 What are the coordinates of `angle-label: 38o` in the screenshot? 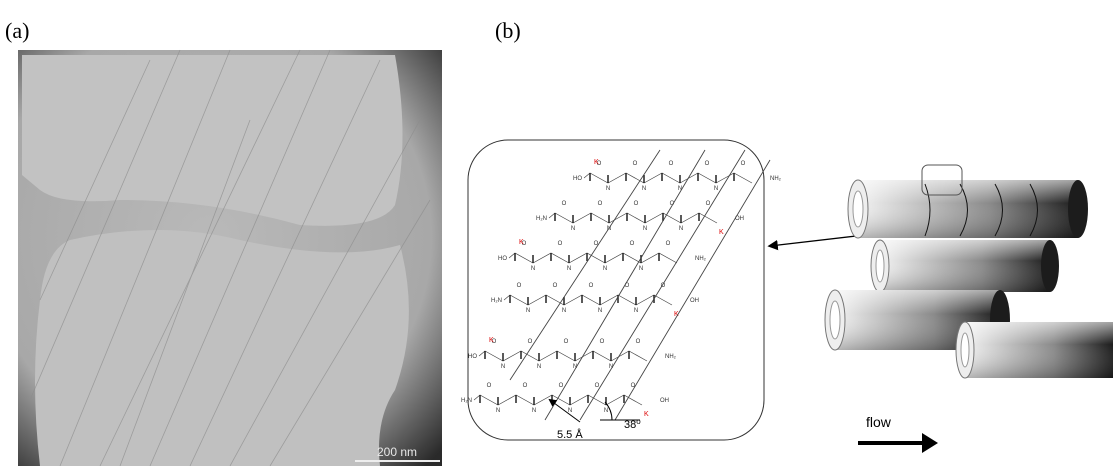 It's located at (632, 424).